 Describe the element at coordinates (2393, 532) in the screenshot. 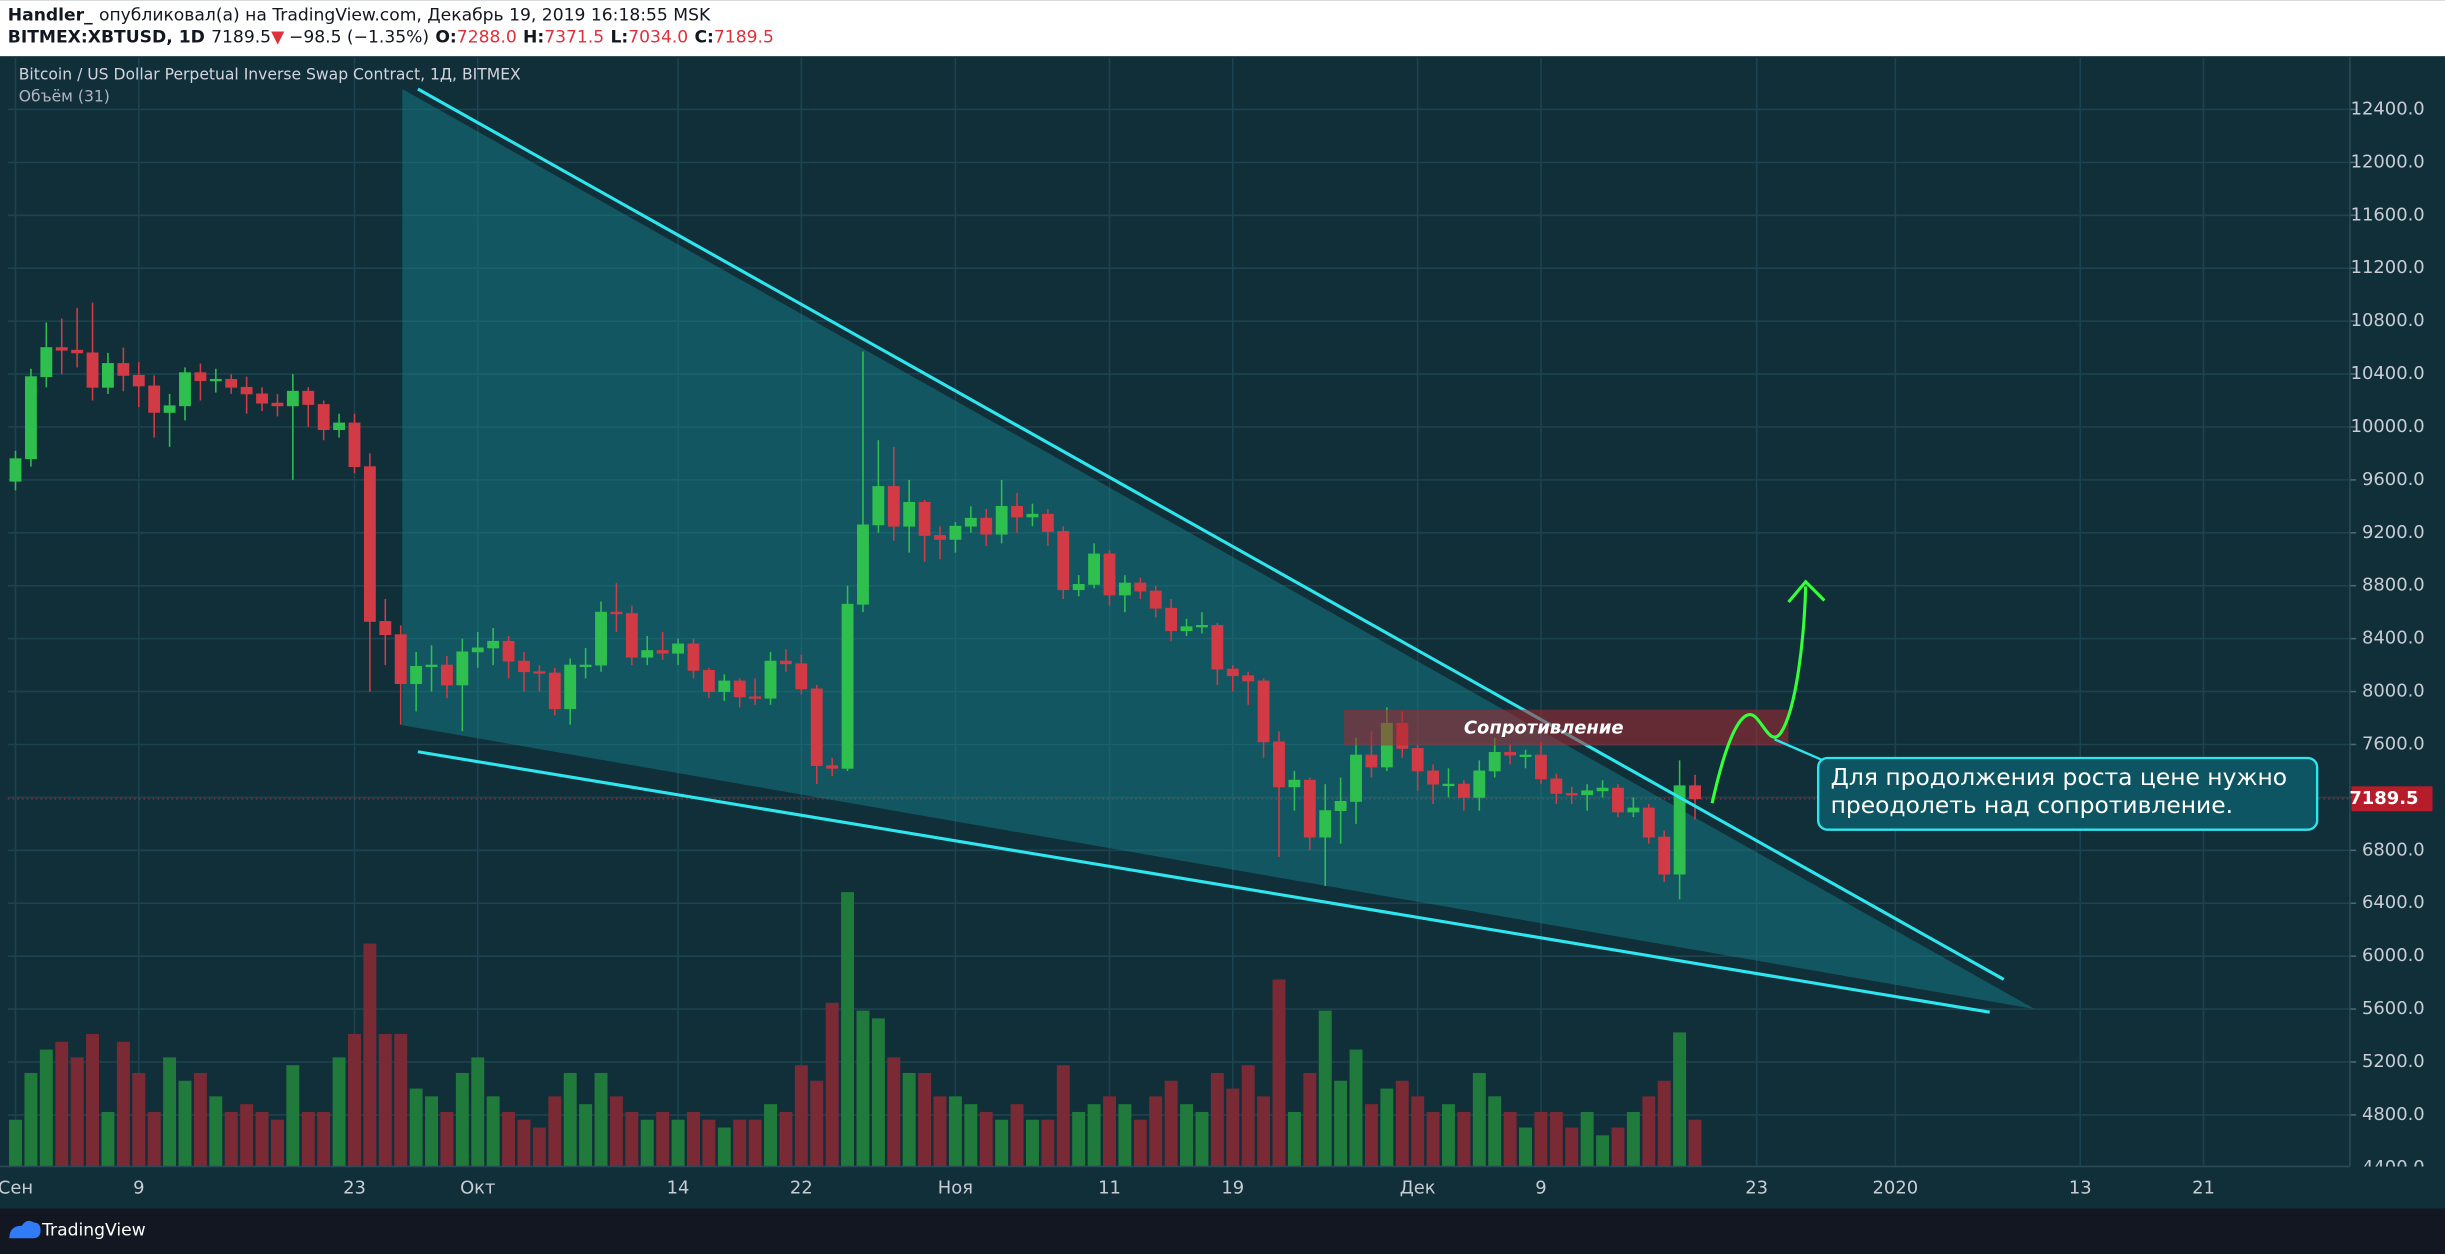

I see `y-tick-label: 9200.0` at that location.